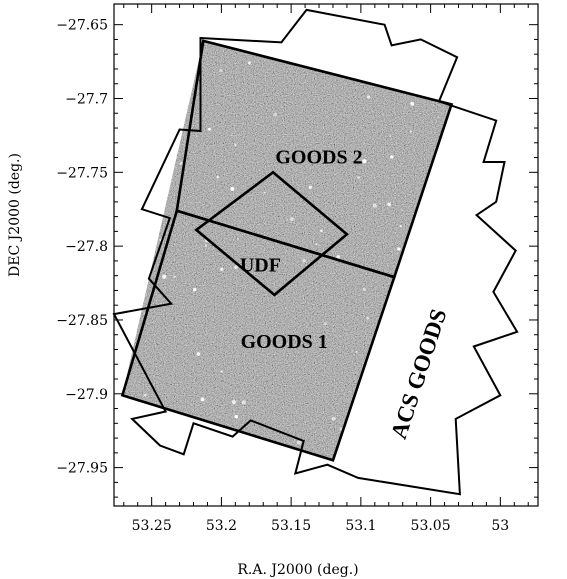 This screenshot has height=579, width=567. Describe the element at coordinates (15, 215) in the screenshot. I see `y-axis-title: DEC J2000 (deg.)` at that location.